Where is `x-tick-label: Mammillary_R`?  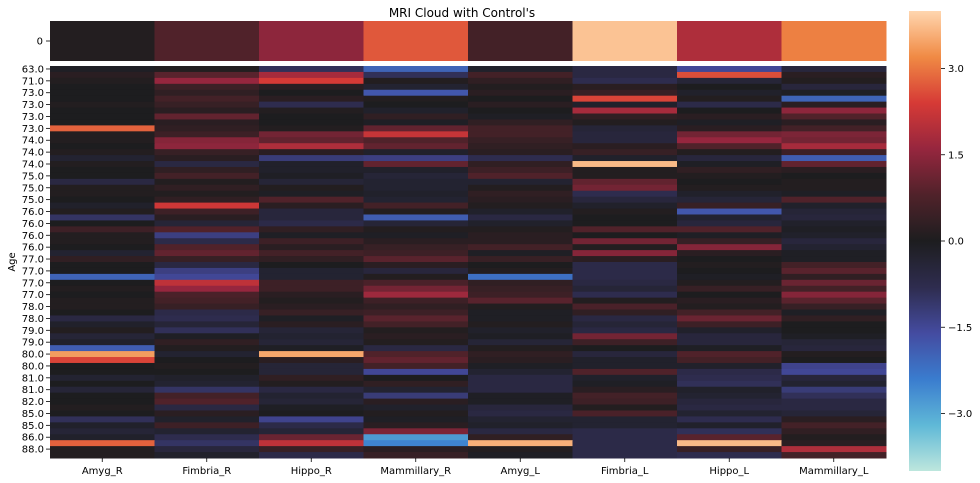
x-tick-label: Mammillary_R is located at coordinates (415, 471).